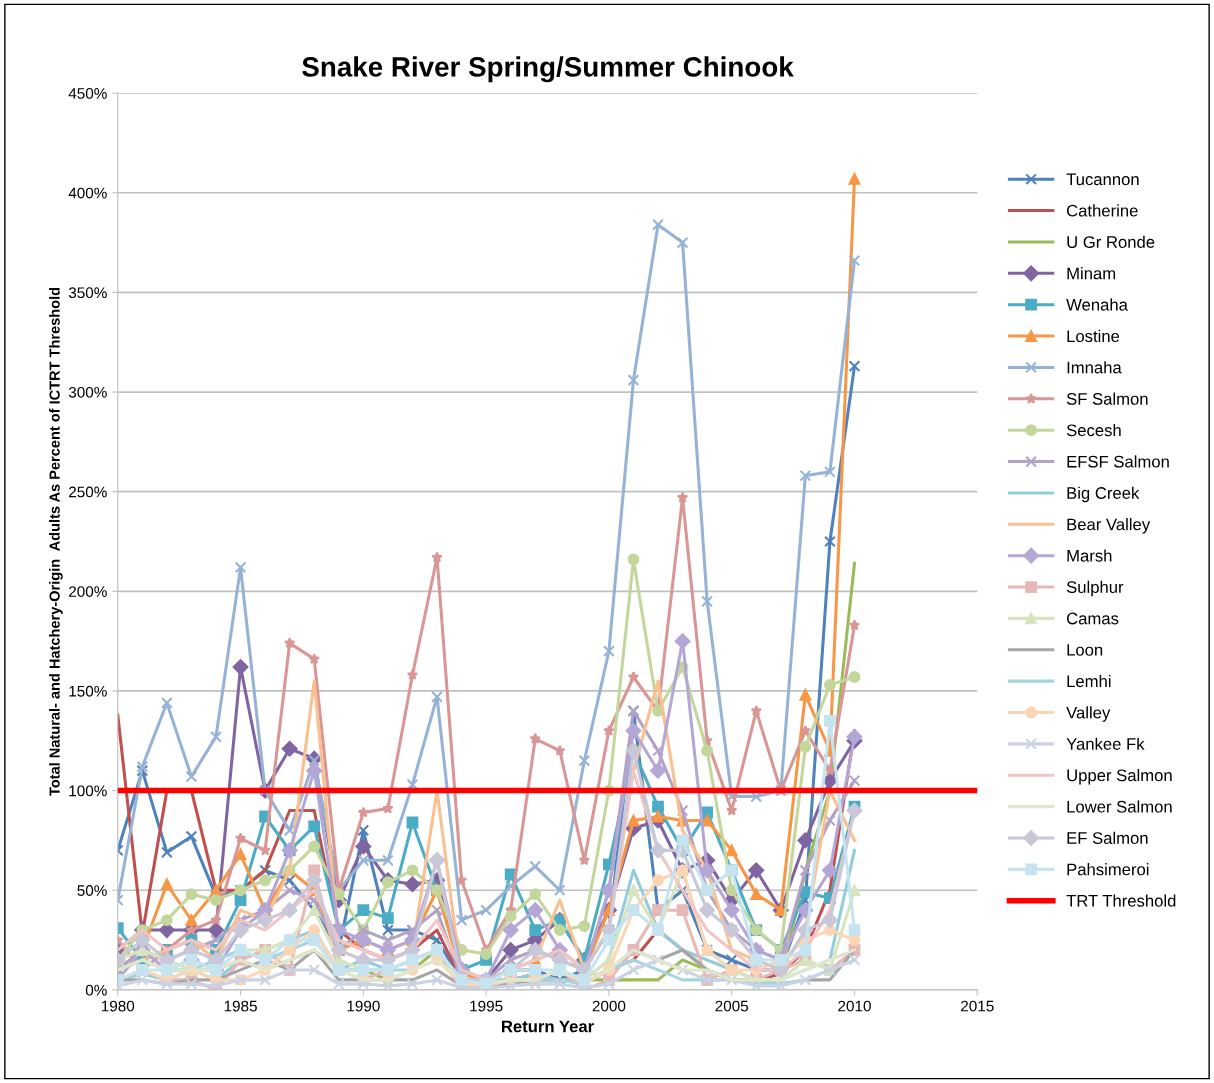  What do you see at coordinates (1102, 179) in the screenshot?
I see `legend-label: Tucannon` at bounding box center [1102, 179].